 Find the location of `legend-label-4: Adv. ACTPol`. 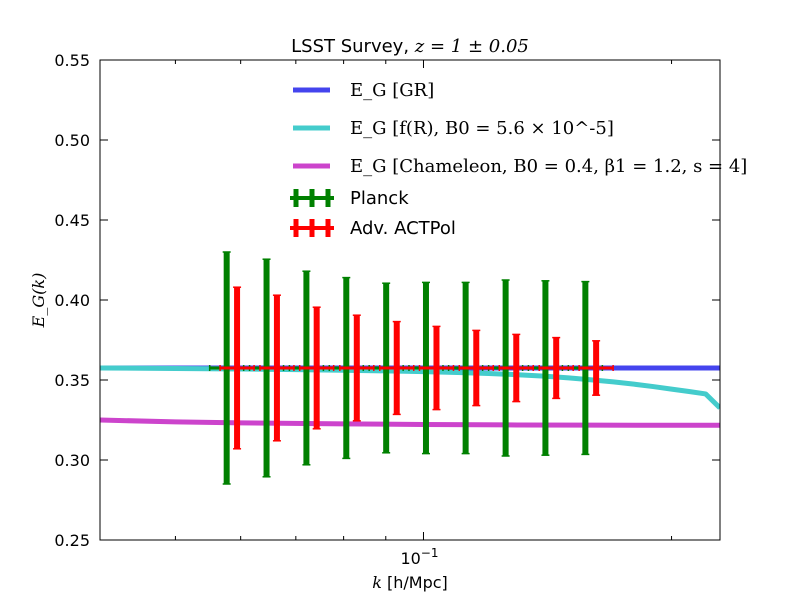

legend-label-4: Adv. ACTPol is located at coordinates (403, 228).